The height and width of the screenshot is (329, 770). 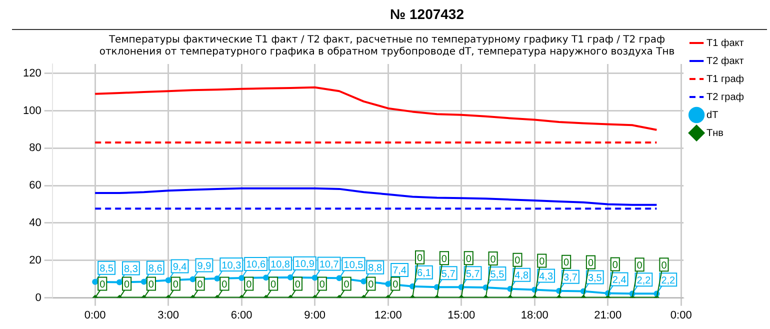 I want to click on y-tick-label: 20, so click(x=35, y=260).